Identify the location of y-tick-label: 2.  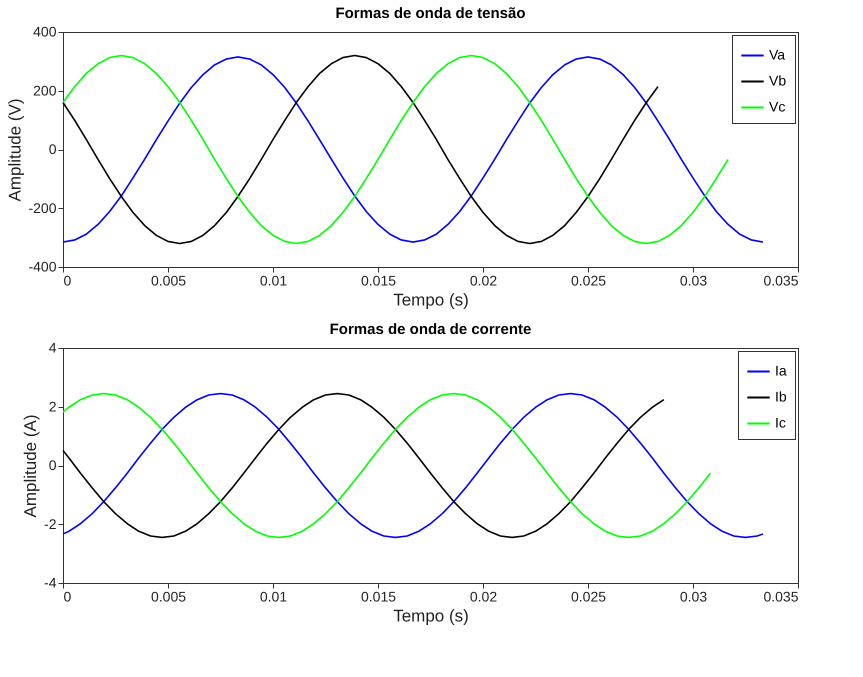
(52, 406).